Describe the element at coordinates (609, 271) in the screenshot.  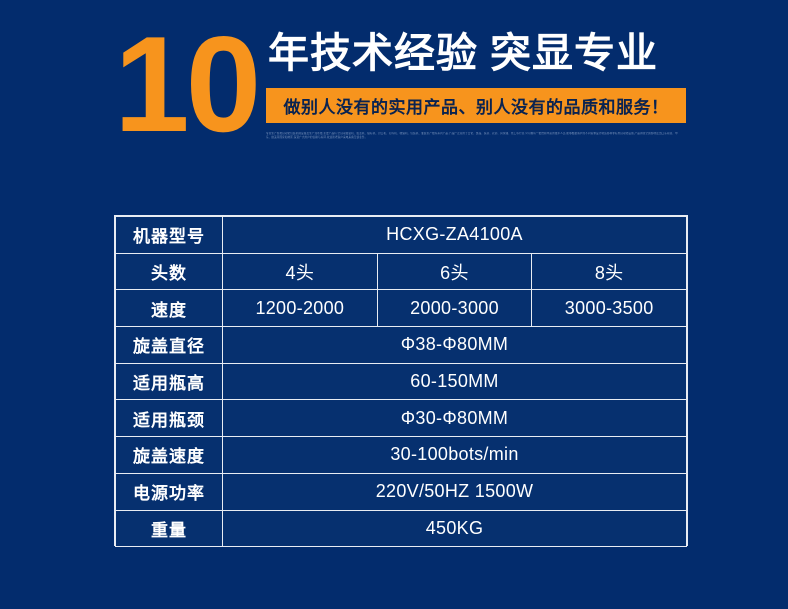
I see `spec-value-cell: 8头` at that location.